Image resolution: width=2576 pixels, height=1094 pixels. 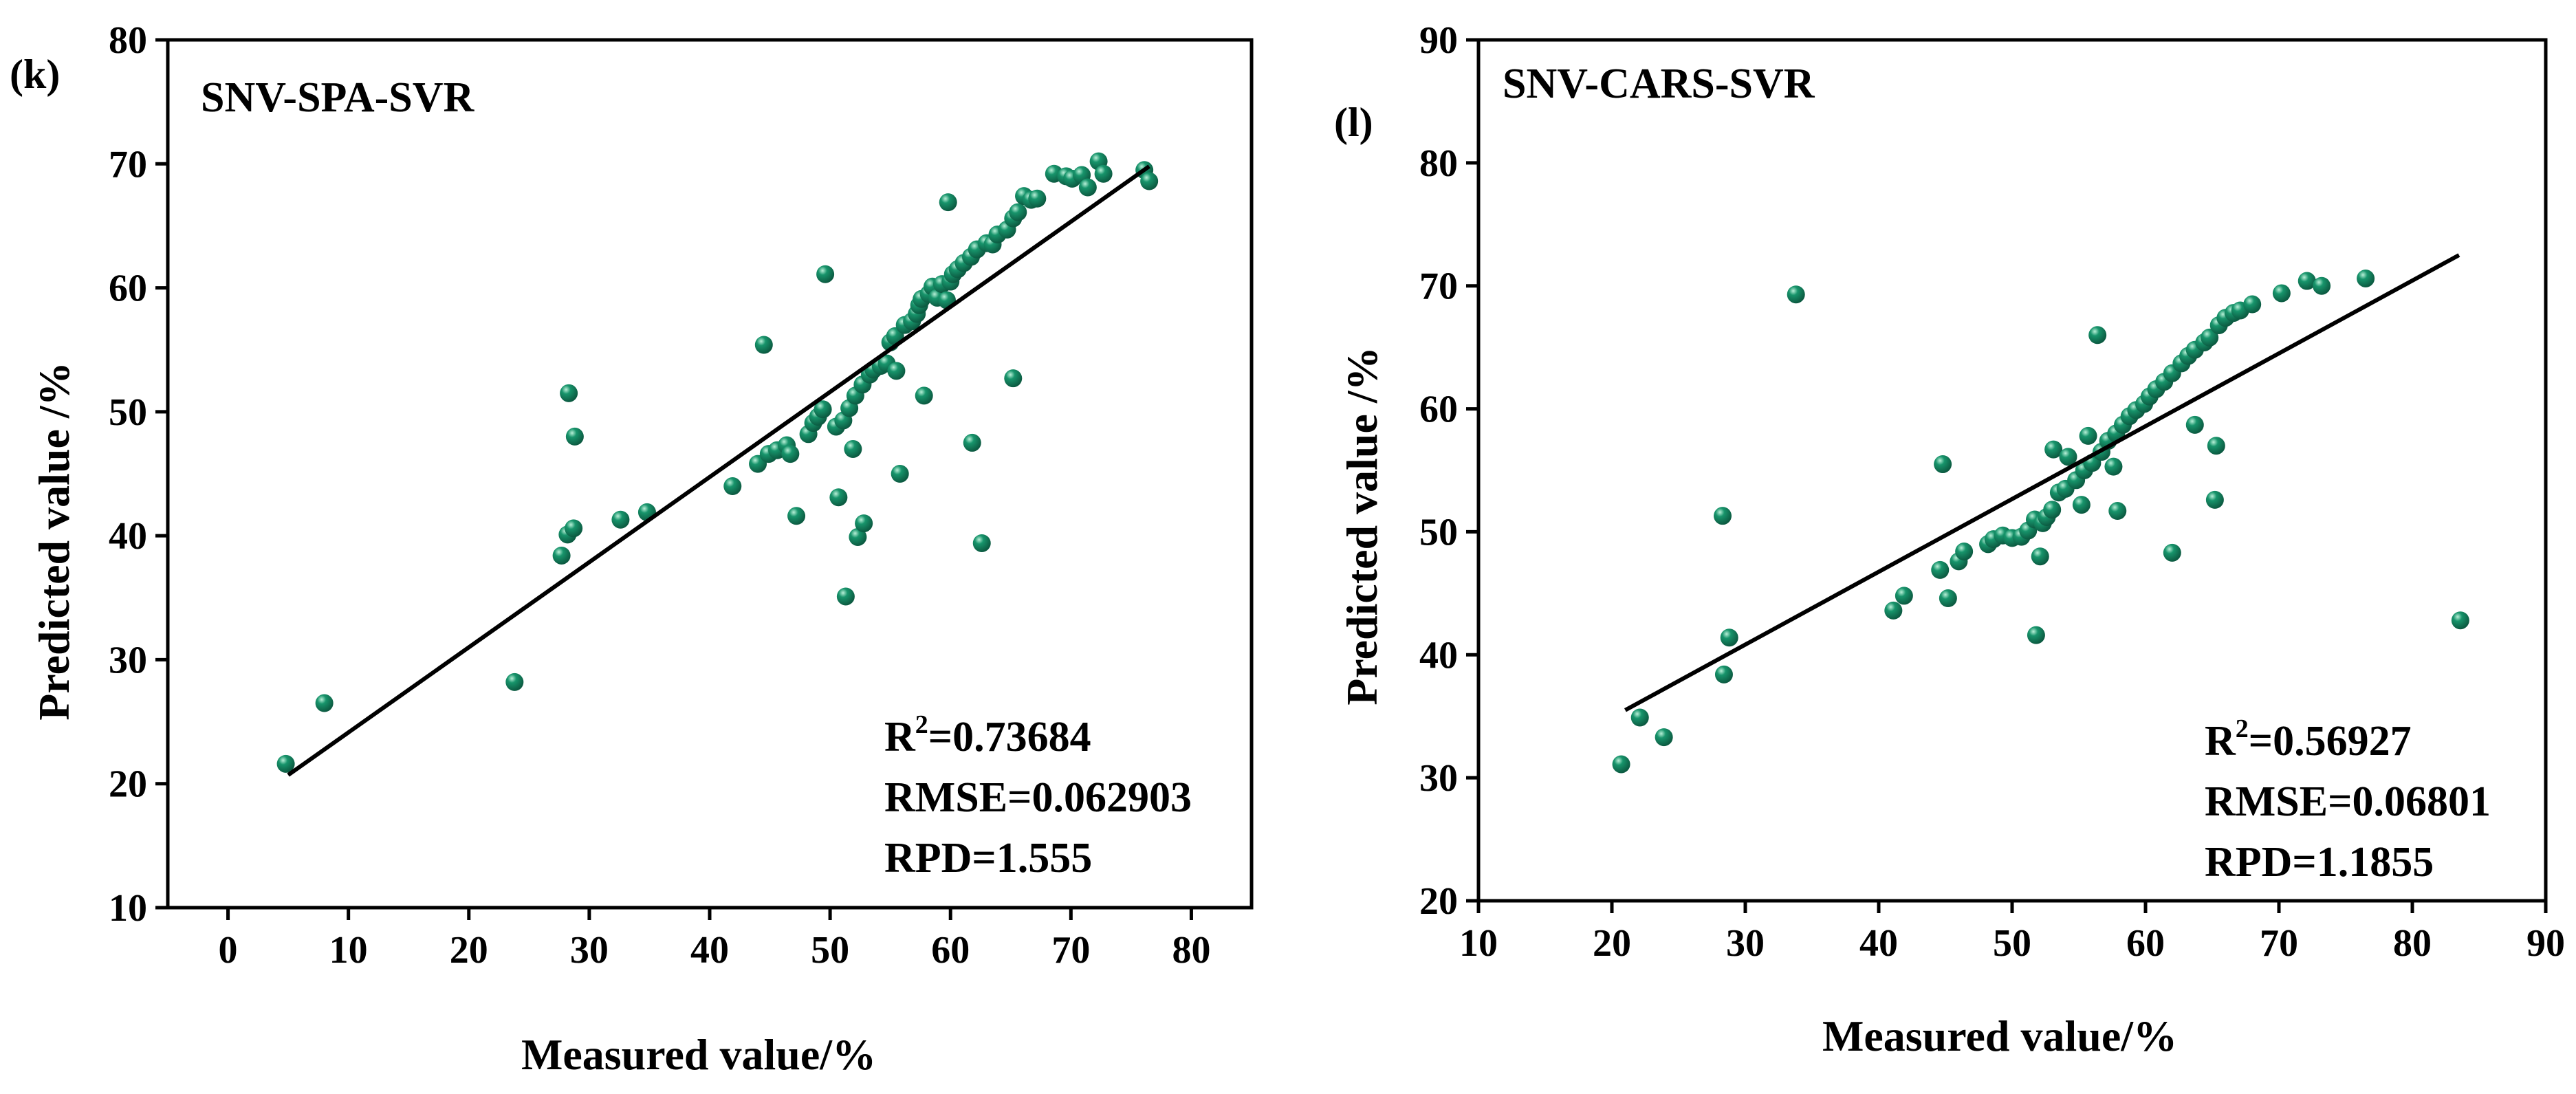 I want to click on r2-value: =0.56927, so click(x=2330, y=741).